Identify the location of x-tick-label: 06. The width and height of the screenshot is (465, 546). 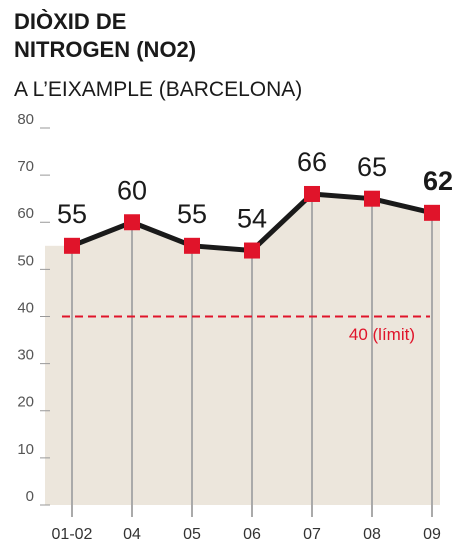
(252, 534).